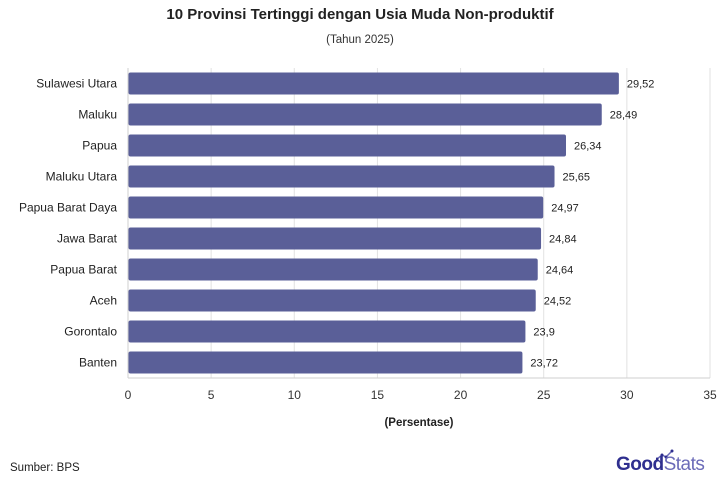  I want to click on data-label: 24,97, so click(565, 209).